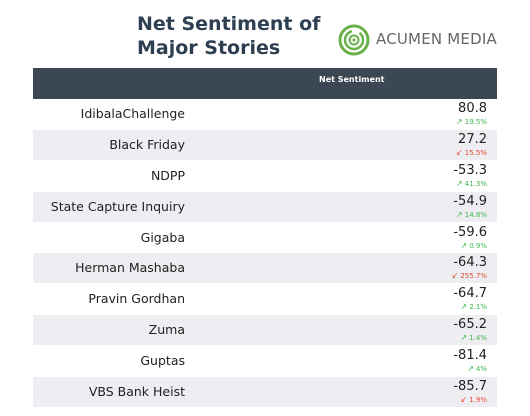 The height and width of the screenshot is (416, 530). Describe the element at coordinates (132, 113) in the screenshot. I see `story-name: IdibalaChallenge` at that location.